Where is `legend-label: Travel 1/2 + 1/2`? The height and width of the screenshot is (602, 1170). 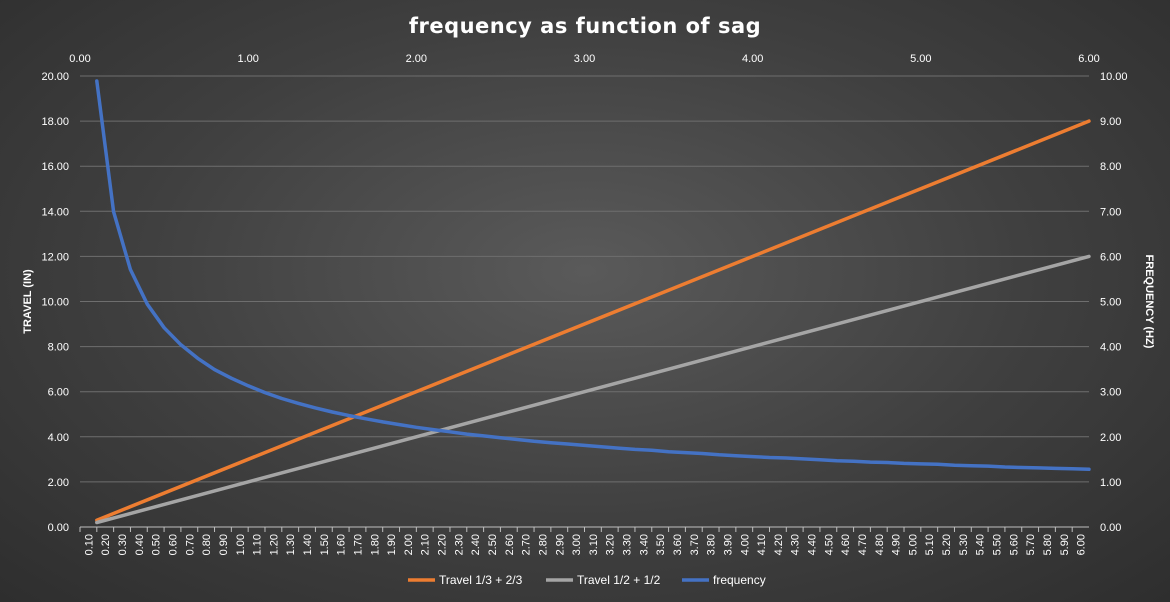
legend-label: Travel 1/2 + 1/2 is located at coordinates (619, 580).